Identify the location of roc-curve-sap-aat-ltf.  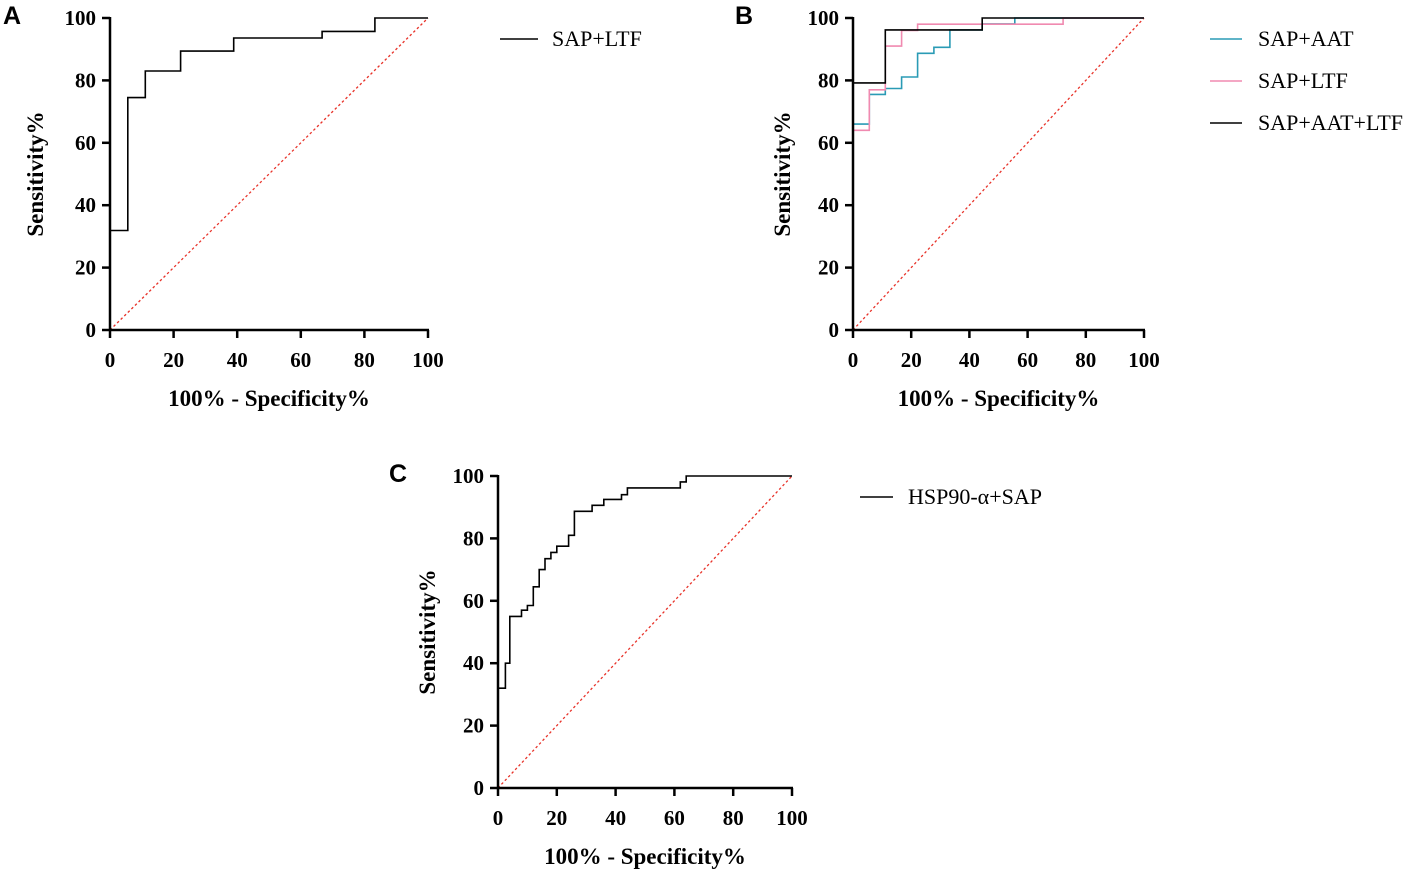
(998, 173).